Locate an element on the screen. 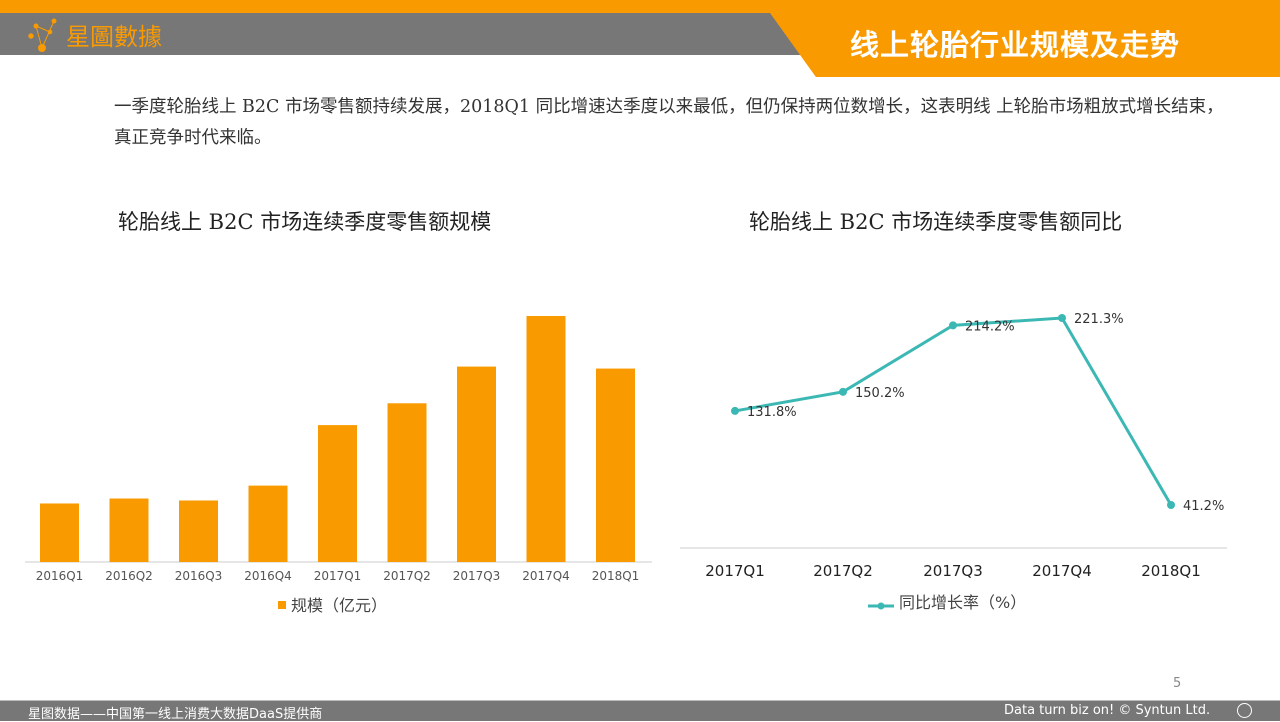 The height and width of the screenshot is (722, 1280). bar-tick-label: 2016Q4 is located at coordinates (268, 576).